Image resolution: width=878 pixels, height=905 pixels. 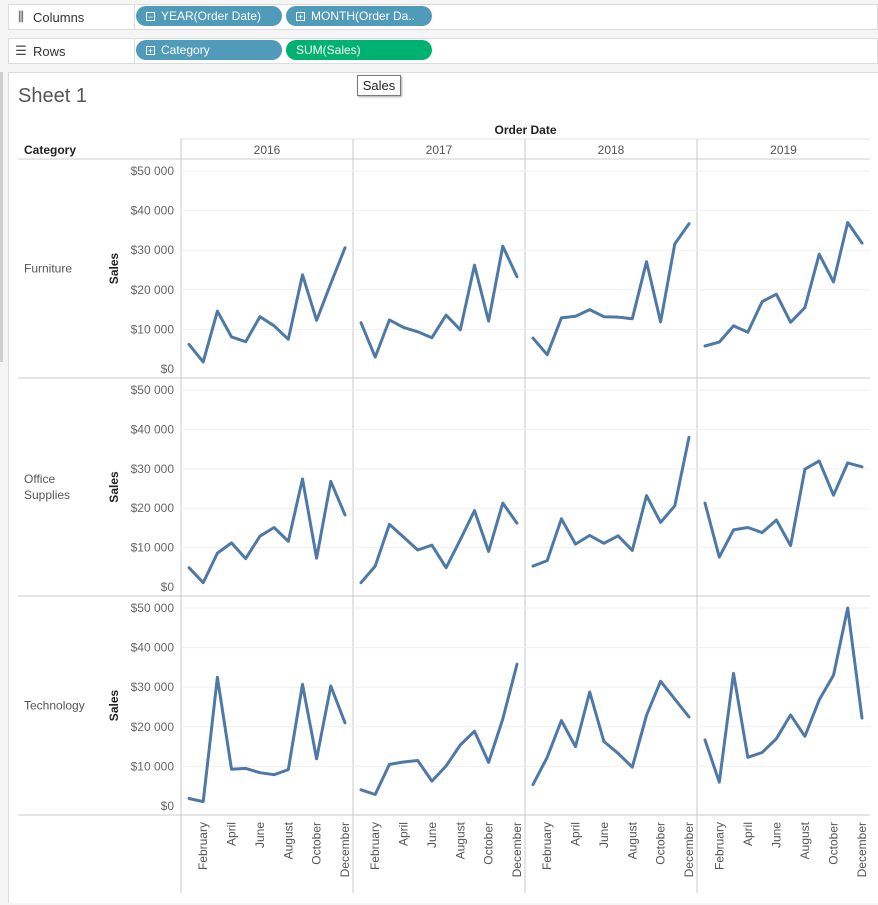 I want to click on sales-line-technology-2019, so click(x=783, y=695).